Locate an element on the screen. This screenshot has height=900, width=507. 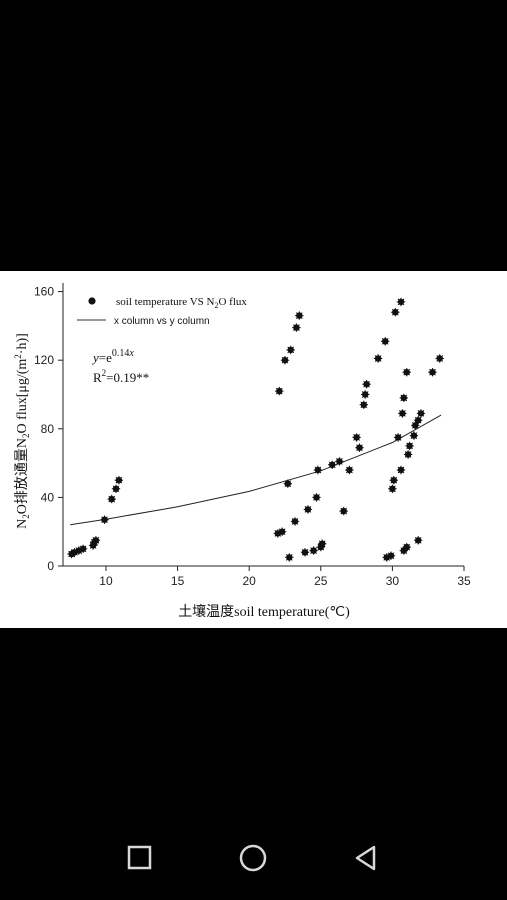
y-tick-label: 80 is located at coordinates (48, 429).